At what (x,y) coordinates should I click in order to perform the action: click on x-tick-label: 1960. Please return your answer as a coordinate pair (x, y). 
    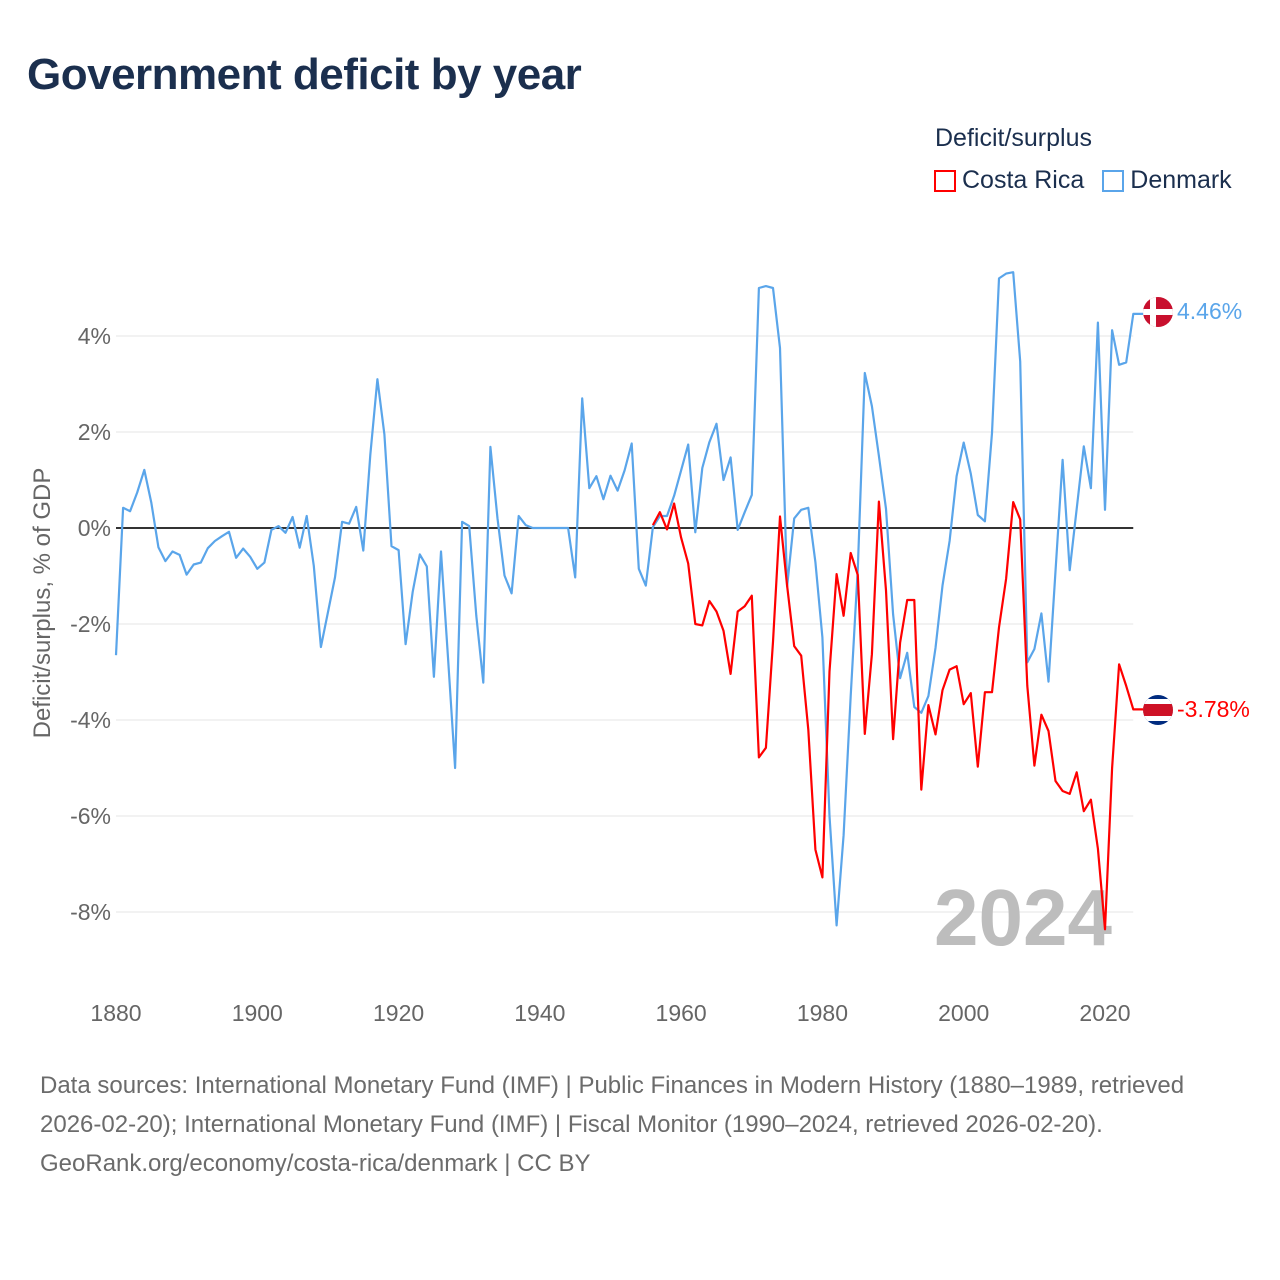
    Looking at the image, I should click on (681, 1013).